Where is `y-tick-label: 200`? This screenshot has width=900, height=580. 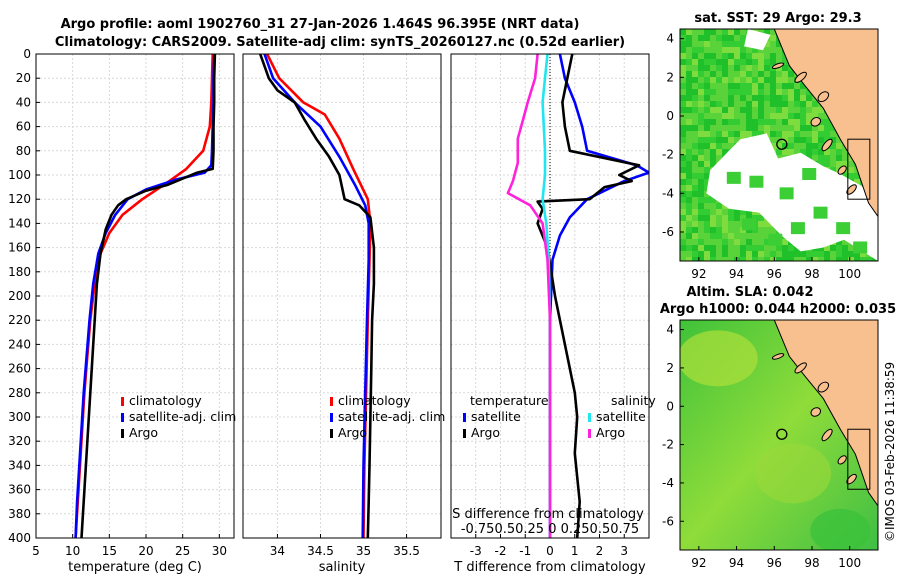 y-tick-label: 200 is located at coordinates (19, 296).